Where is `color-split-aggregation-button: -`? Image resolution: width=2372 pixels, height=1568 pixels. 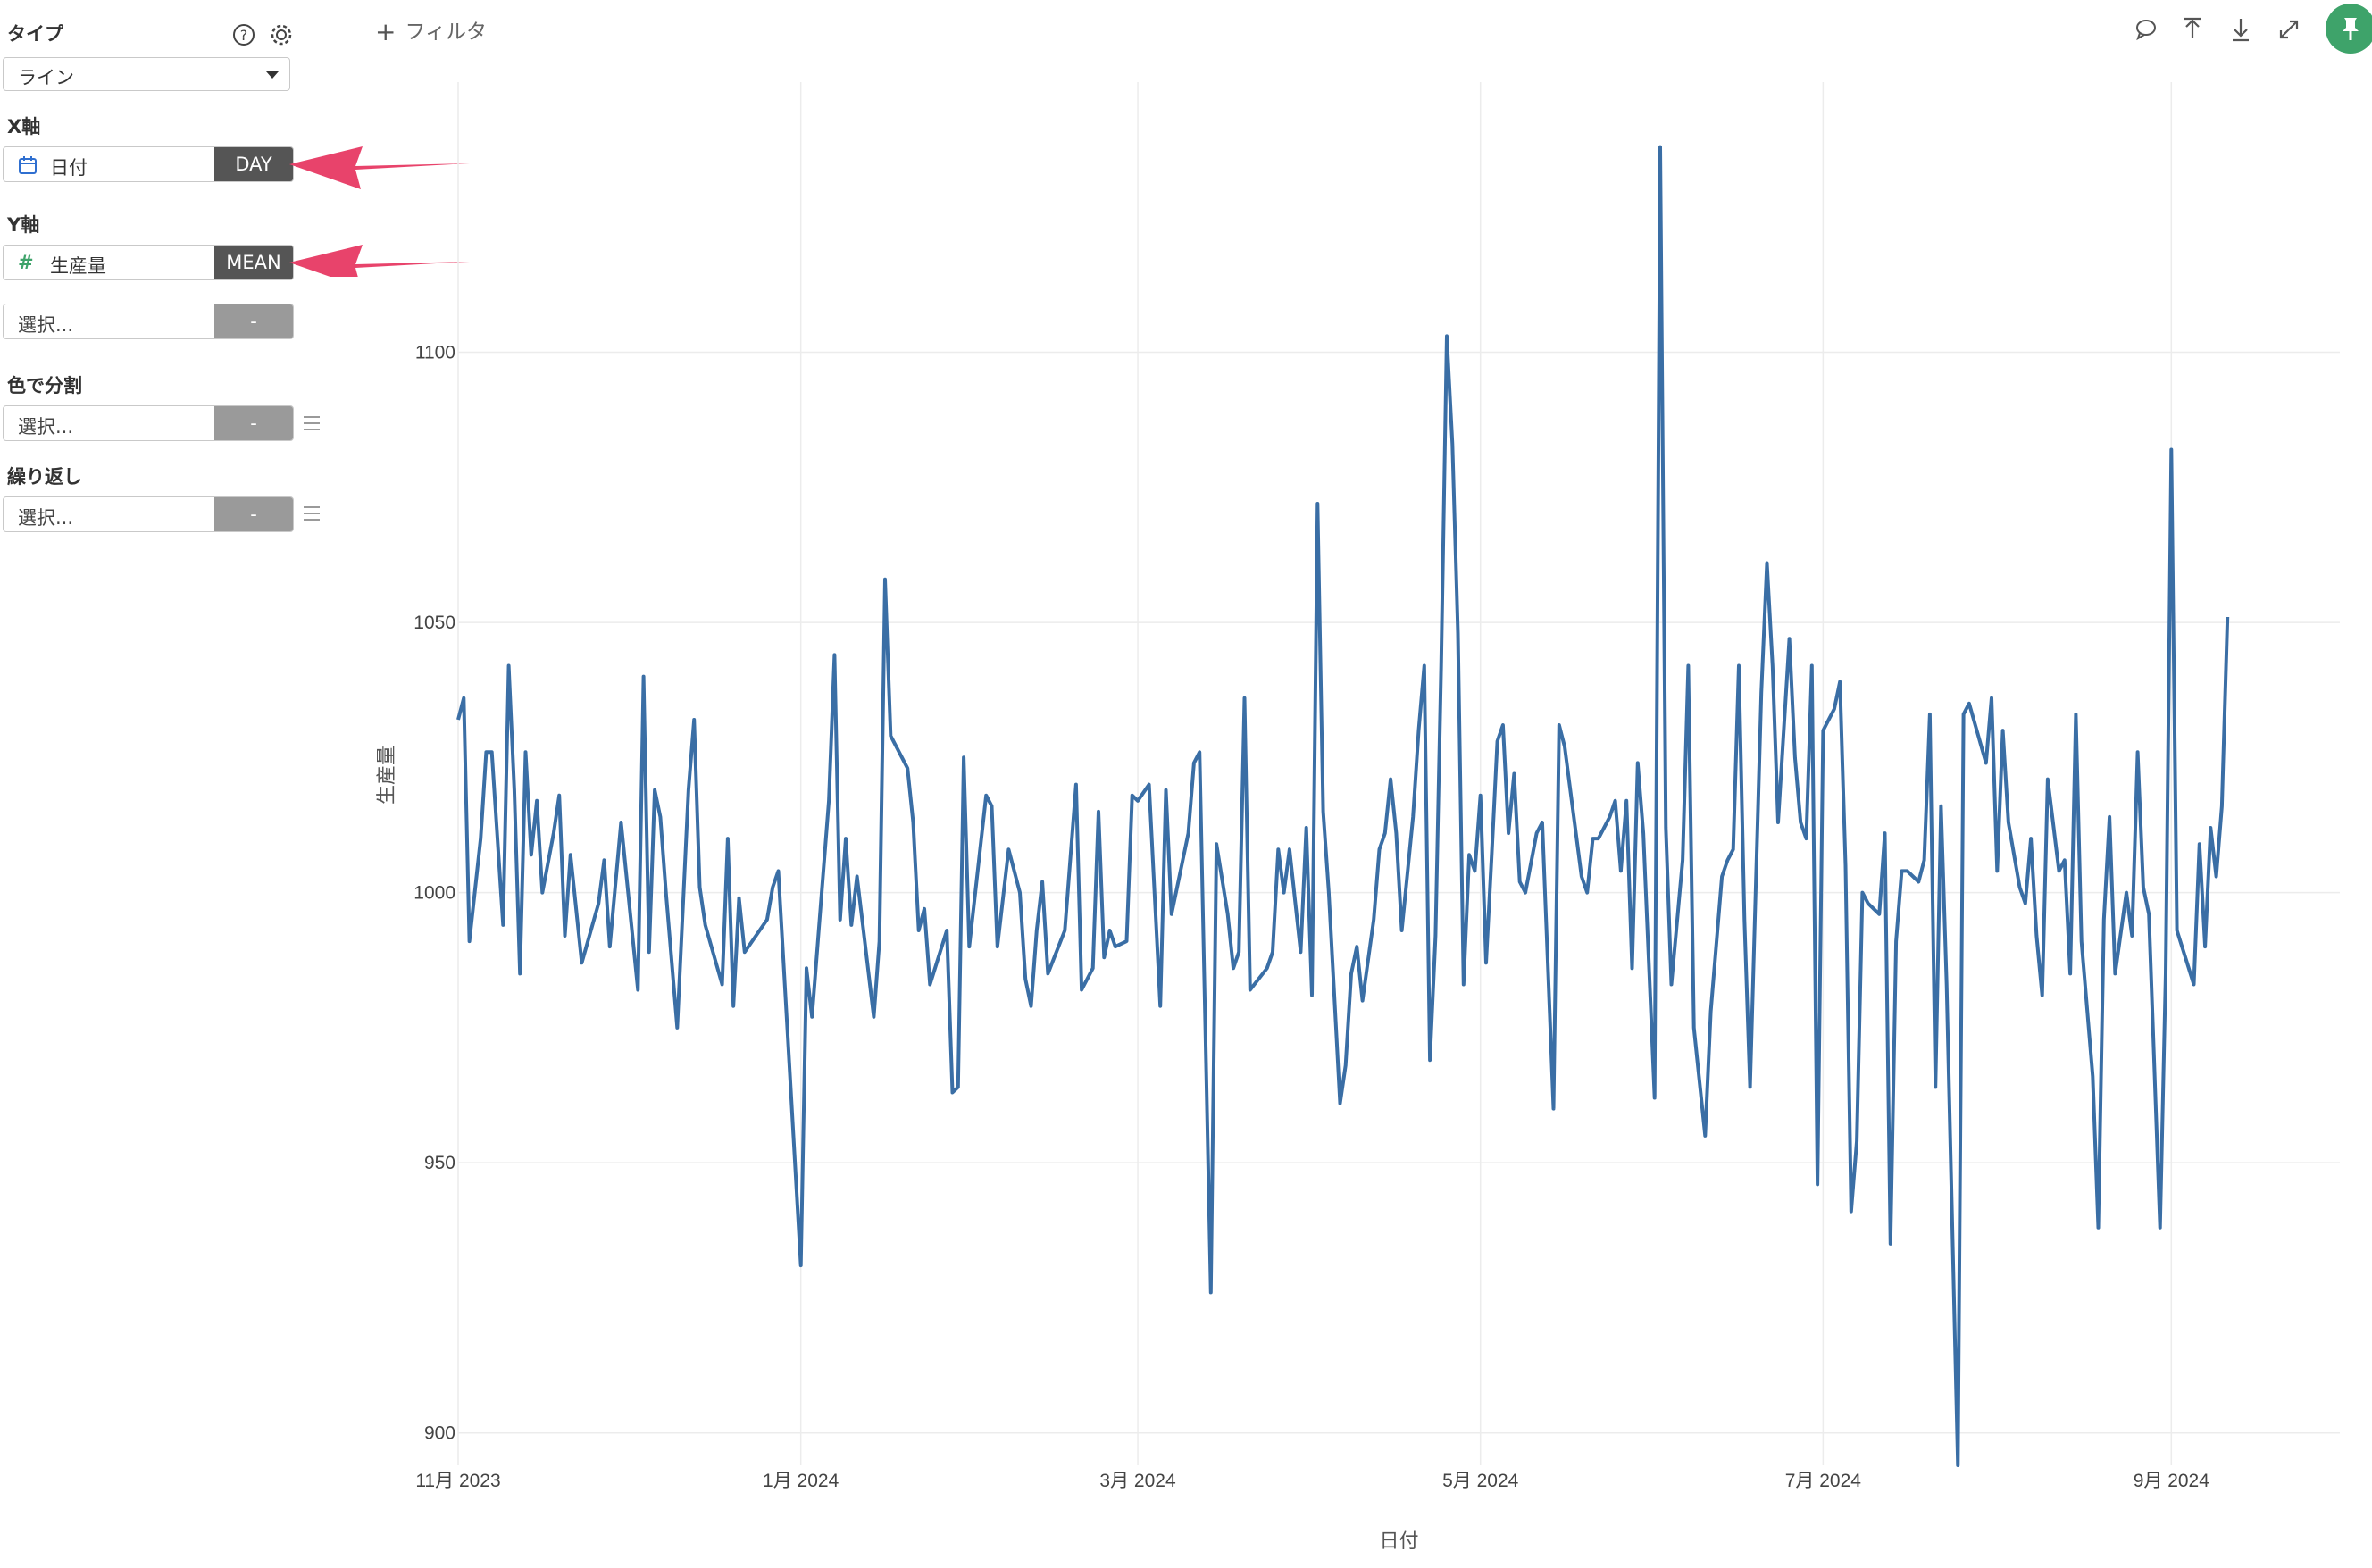
color-split-aggregation-button: - is located at coordinates (253, 423).